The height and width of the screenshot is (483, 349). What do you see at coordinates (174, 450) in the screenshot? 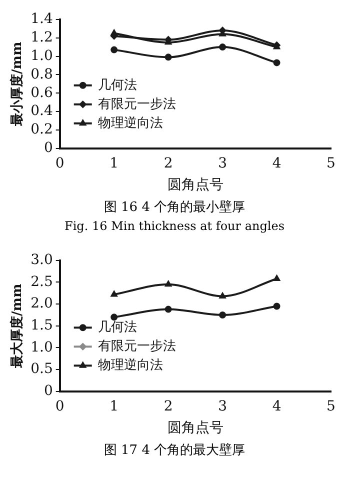
I see `text: 图 17 4 个角的最大壁厚` at bounding box center [174, 450].